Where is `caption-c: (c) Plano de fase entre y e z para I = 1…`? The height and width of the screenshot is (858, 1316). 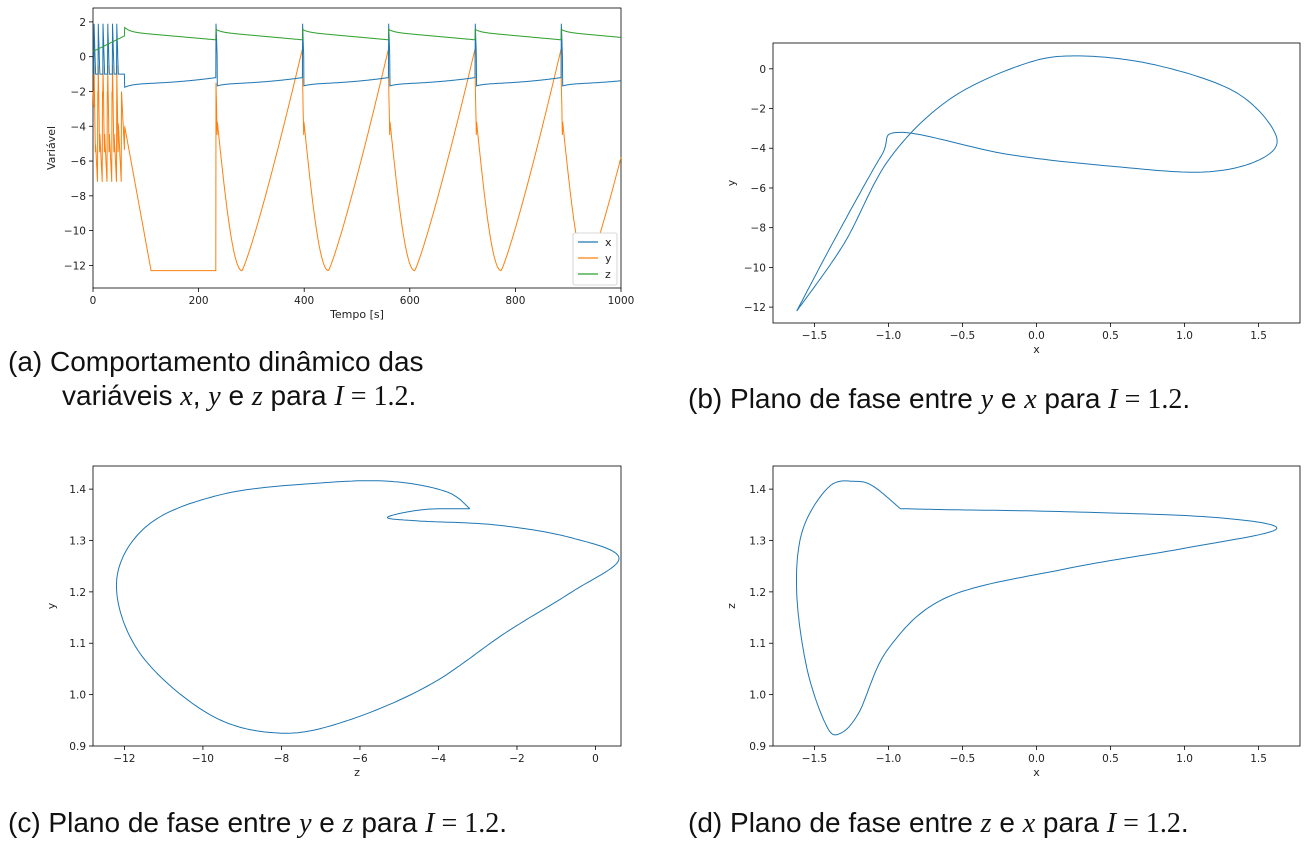 caption-c: (c) Plano de fase entre y e z para I = 1… is located at coordinates (258, 823).